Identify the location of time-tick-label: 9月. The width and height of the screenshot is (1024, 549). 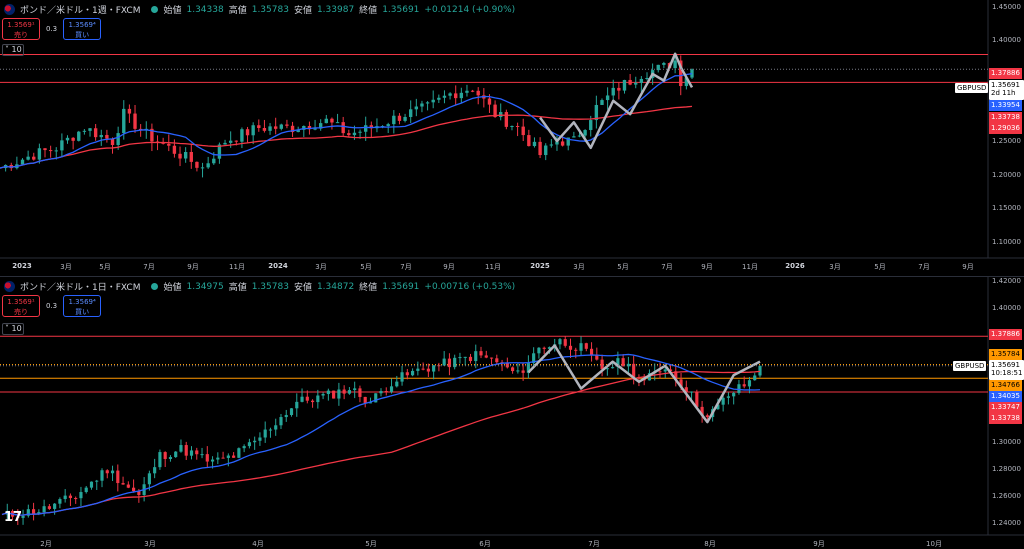
(819, 544).